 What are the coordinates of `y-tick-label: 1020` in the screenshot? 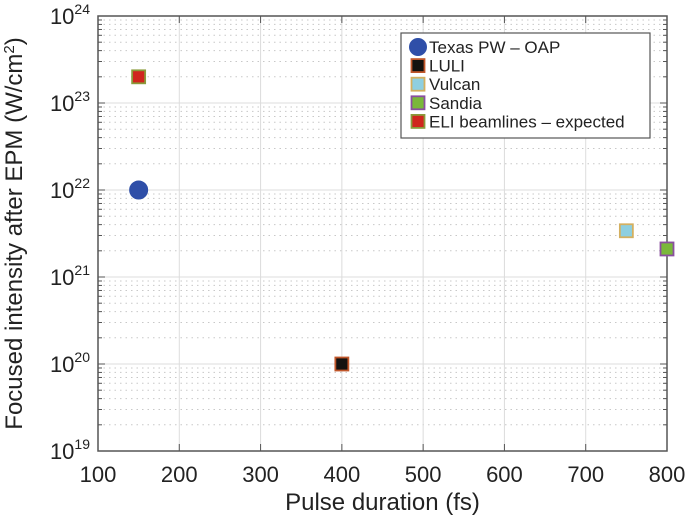 It's located at (70, 363).